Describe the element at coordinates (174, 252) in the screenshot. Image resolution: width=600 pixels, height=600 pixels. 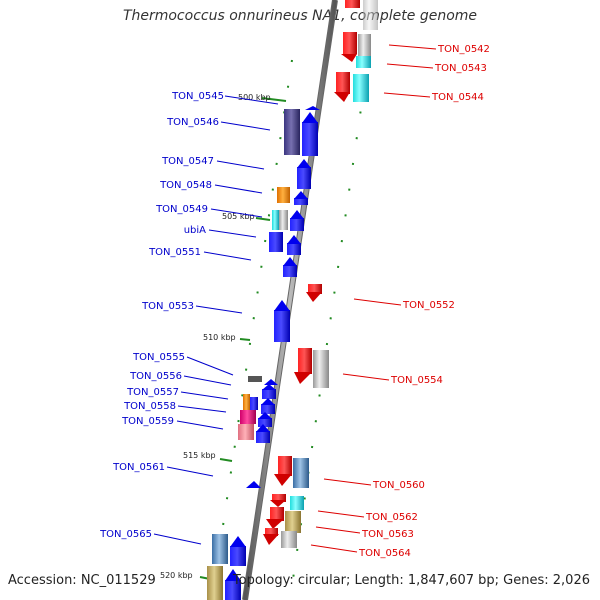
I see `gene-label: TON_0551` at that location.